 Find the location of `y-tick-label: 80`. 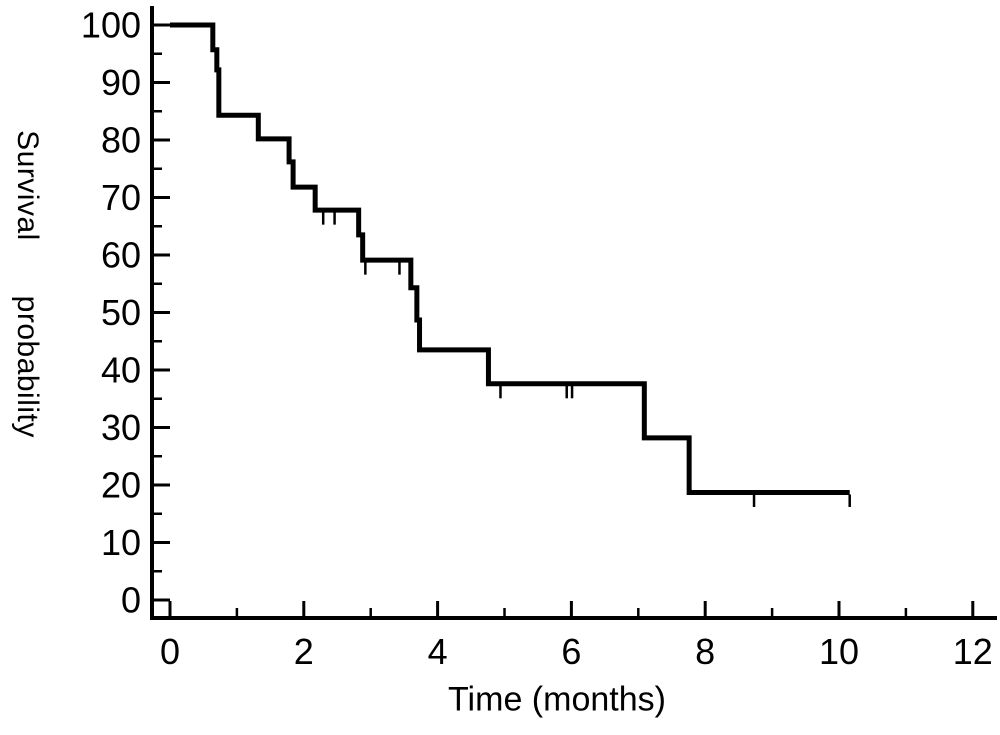

y-tick-label: 80 is located at coordinates (121, 140).